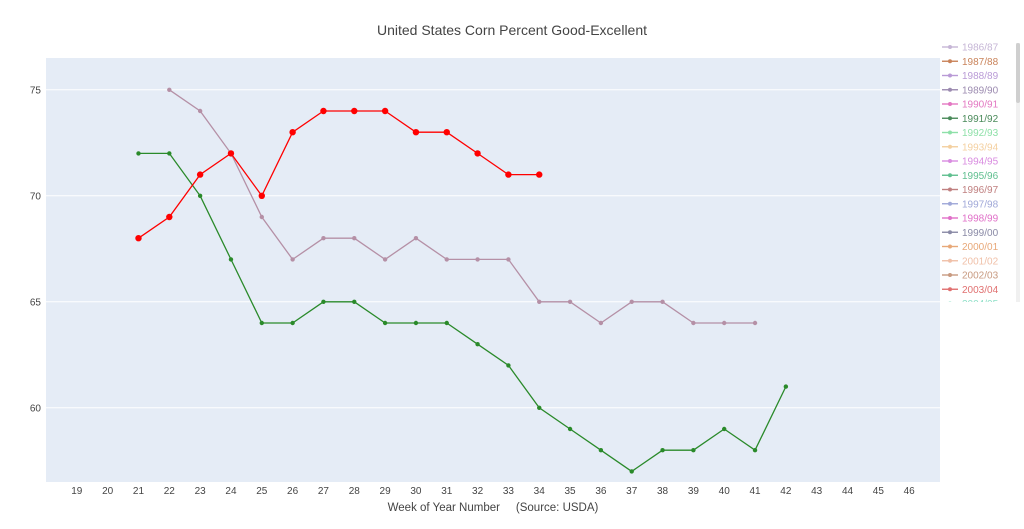 The height and width of the screenshot is (529, 1024). Describe the element at coordinates (970, 276) in the screenshot. I see `legend-item: 2002/03` at that location.